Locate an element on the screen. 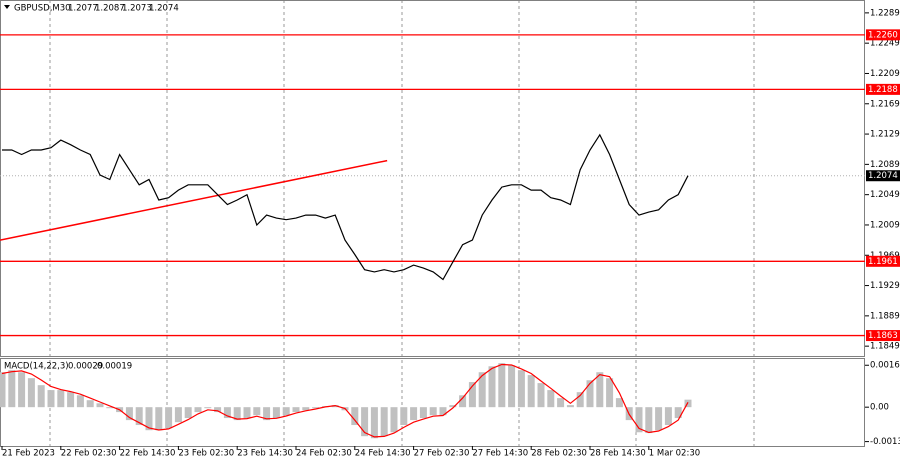 Image resolution: width=900 pixels, height=460 pixels. y-tick-label: 0.00 is located at coordinates (879, 408).